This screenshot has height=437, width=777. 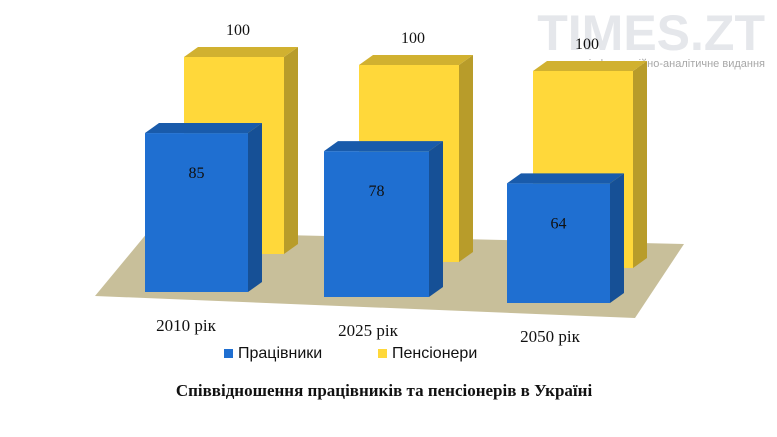 What do you see at coordinates (413, 38) in the screenshot?
I see `bar-pensioners-1-value-label: 100` at bounding box center [413, 38].